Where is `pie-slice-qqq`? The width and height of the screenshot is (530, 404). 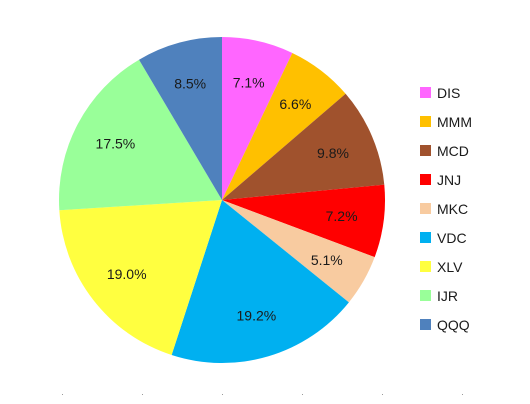
pie-slice-qqq is located at coordinates (180, 118).